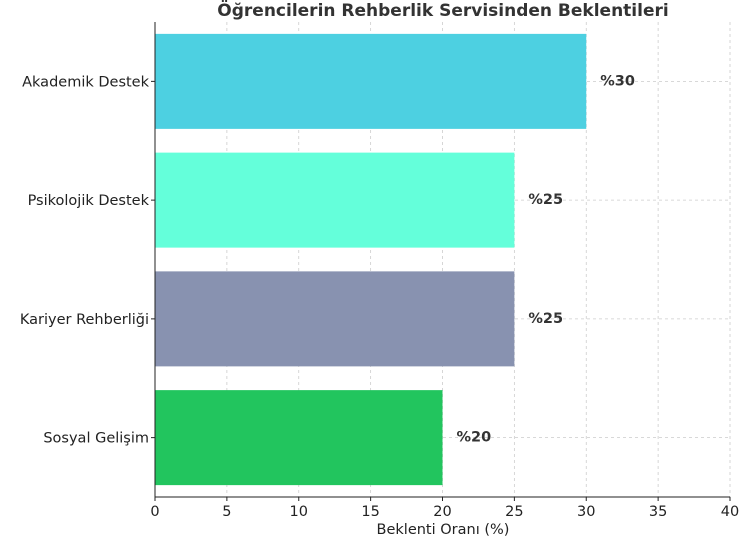 The height and width of the screenshot is (536, 750). What do you see at coordinates (658, 512) in the screenshot?
I see `x-tick-label: 35` at bounding box center [658, 512].